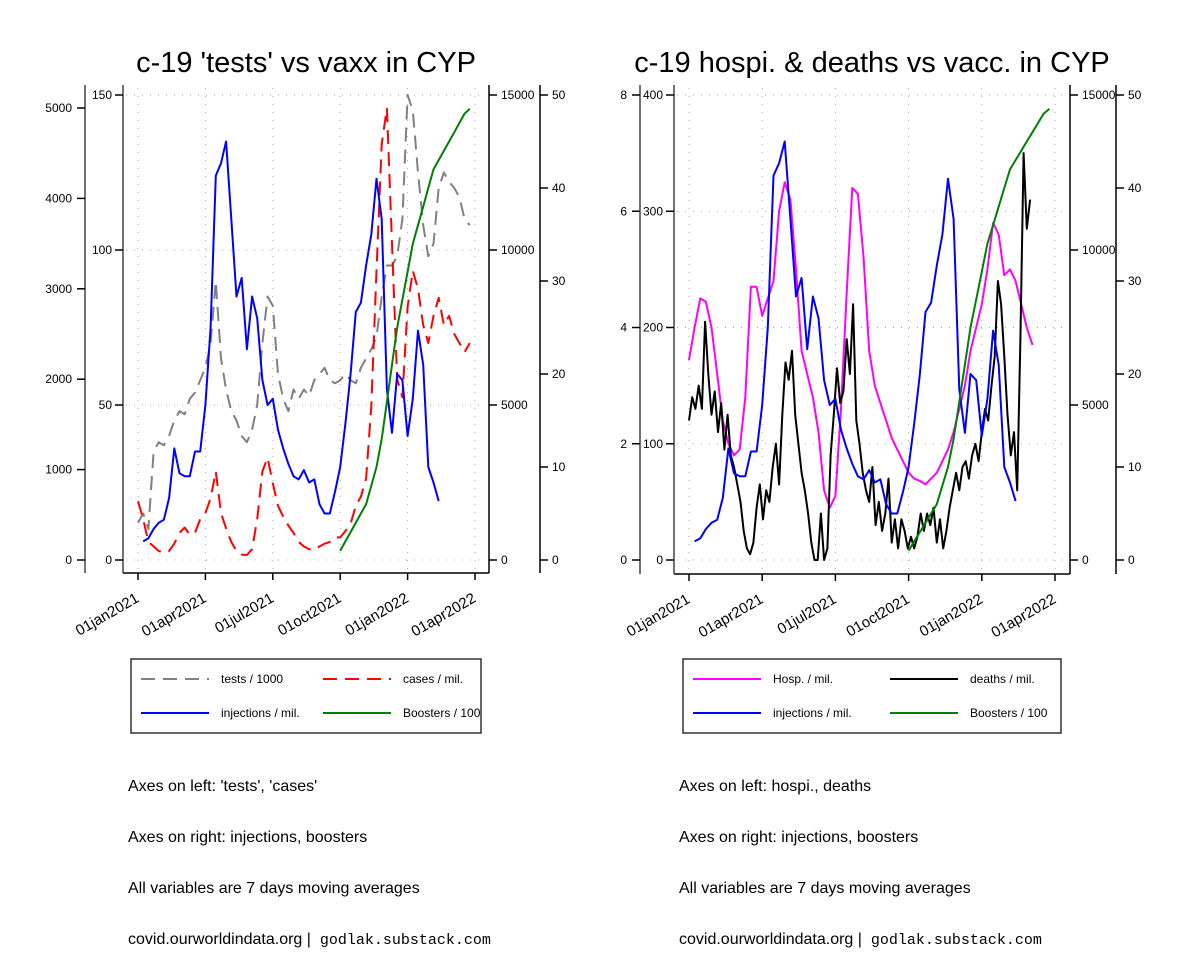 This screenshot has height=966, width=1188. Describe the element at coordinates (306, 63) in the screenshot. I see `chart-title: c-19 'tests' vs vaxx in CYP` at that location.